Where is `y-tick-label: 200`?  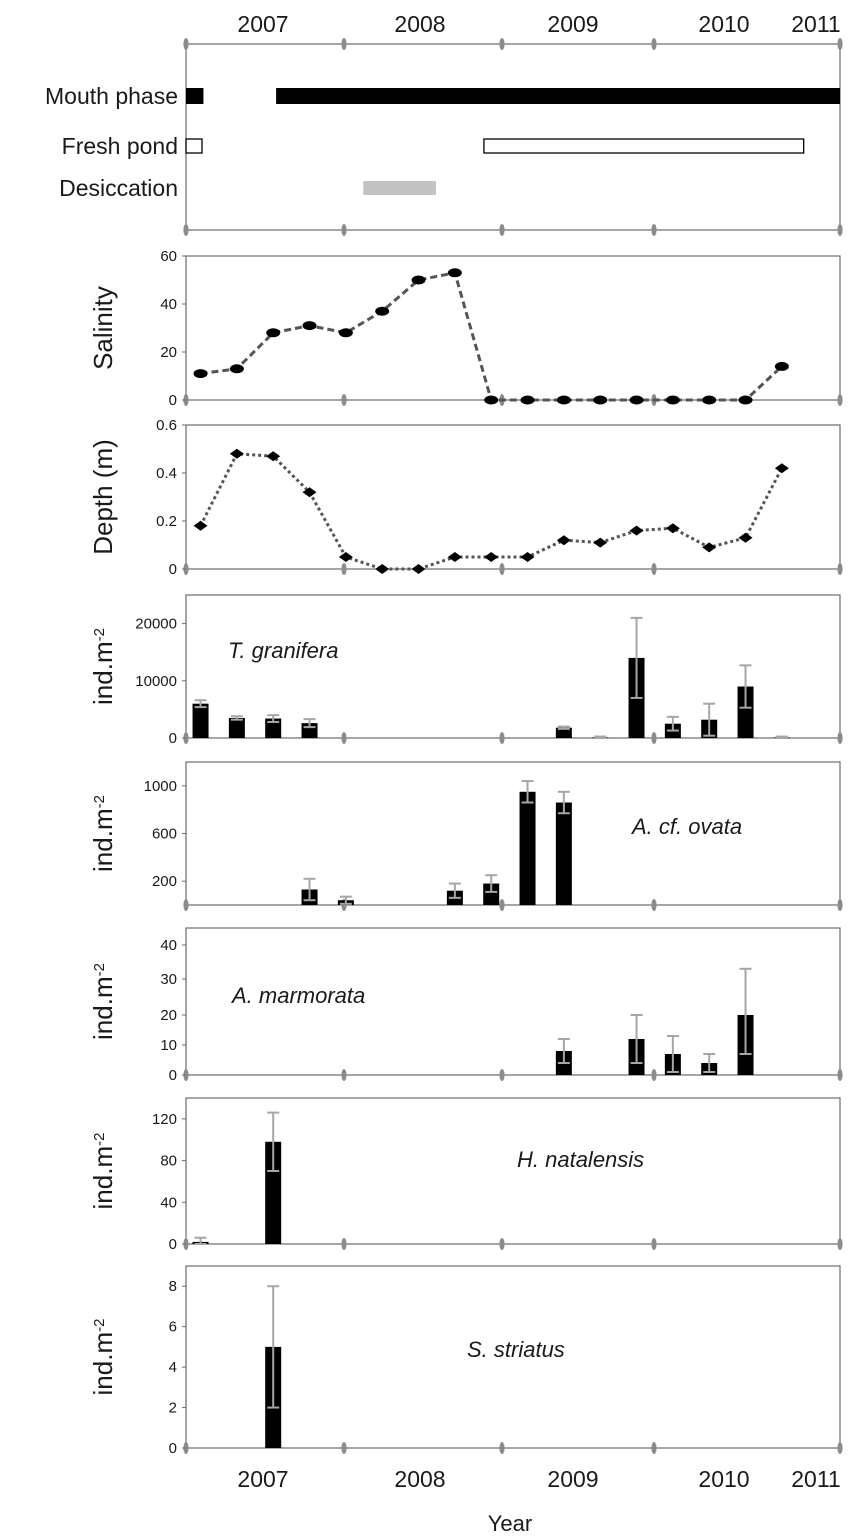
y-tick-label: 200 is located at coordinates (164, 881).